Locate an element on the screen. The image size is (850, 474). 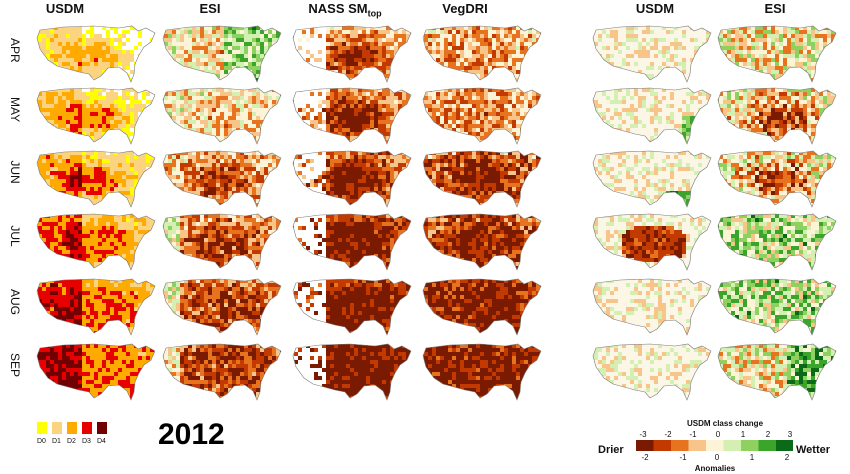
top-tick: -2 is located at coordinates (668, 434).